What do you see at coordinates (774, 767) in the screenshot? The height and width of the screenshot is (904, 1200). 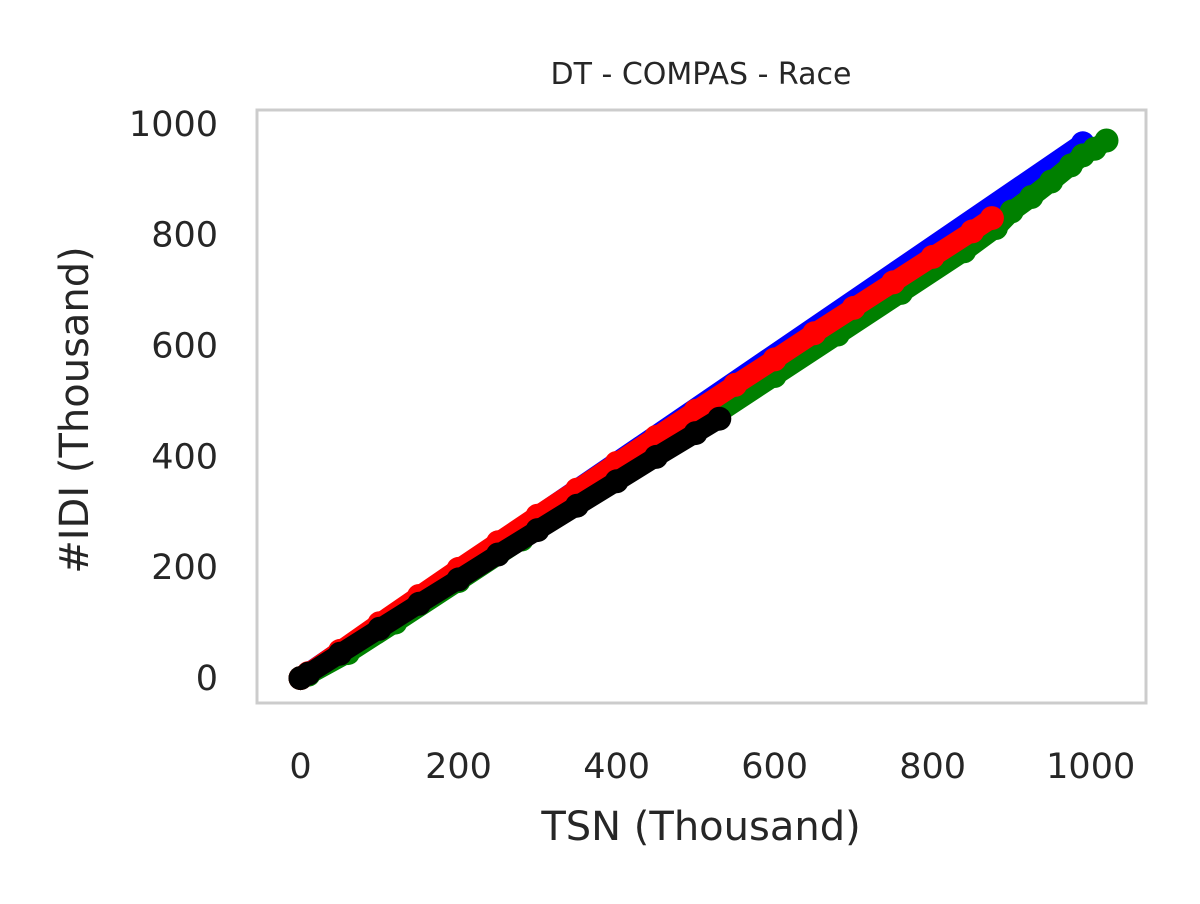 I see `x-tick-label: 600` at bounding box center [774, 767].